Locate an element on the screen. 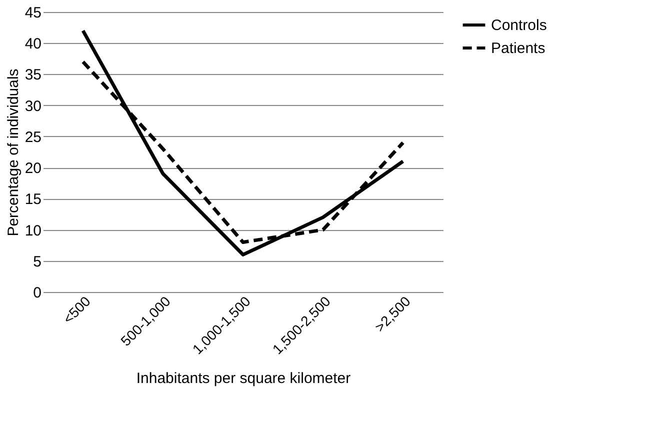 This screenshot has width=656, height=433. y-tick-label: 5 is located at coordinates (37, 261).